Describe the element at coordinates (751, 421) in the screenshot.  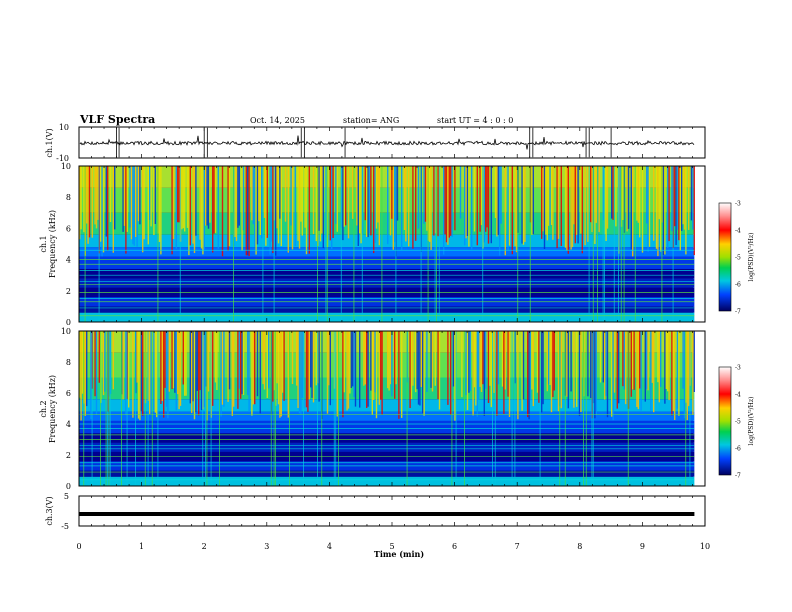
I see `ch2-colorbar-label: log(PSD)(V²/Hz)` at that location.